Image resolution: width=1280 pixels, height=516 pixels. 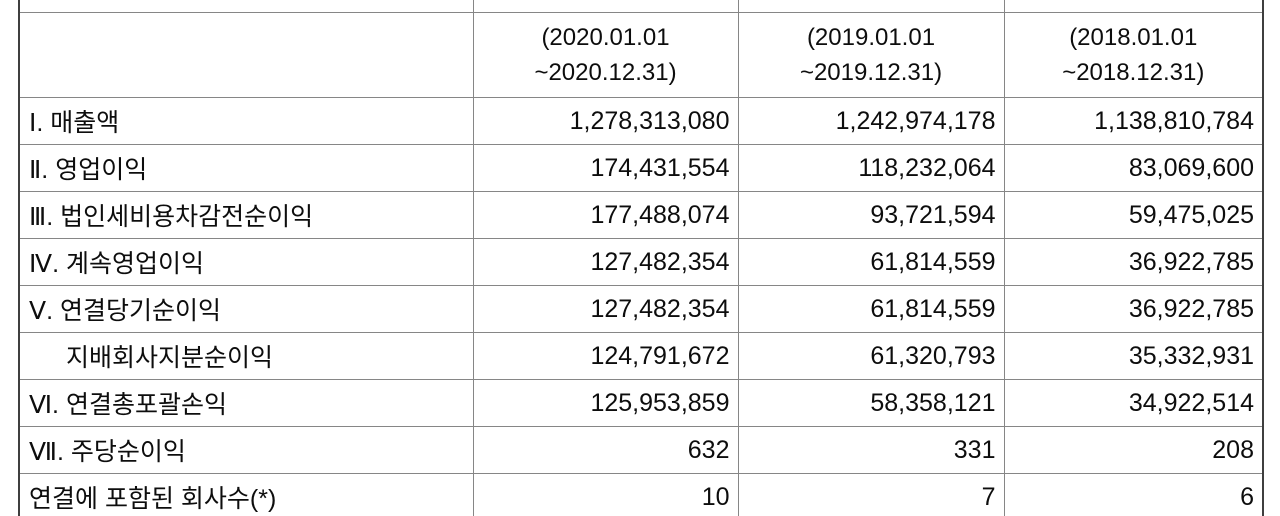 What do you see at coordinates (1133, 55) in the screenshot?
I see `header-period-2018: (2018.01.01 ~2018.12.31)` at bounding box center [1133, 55].